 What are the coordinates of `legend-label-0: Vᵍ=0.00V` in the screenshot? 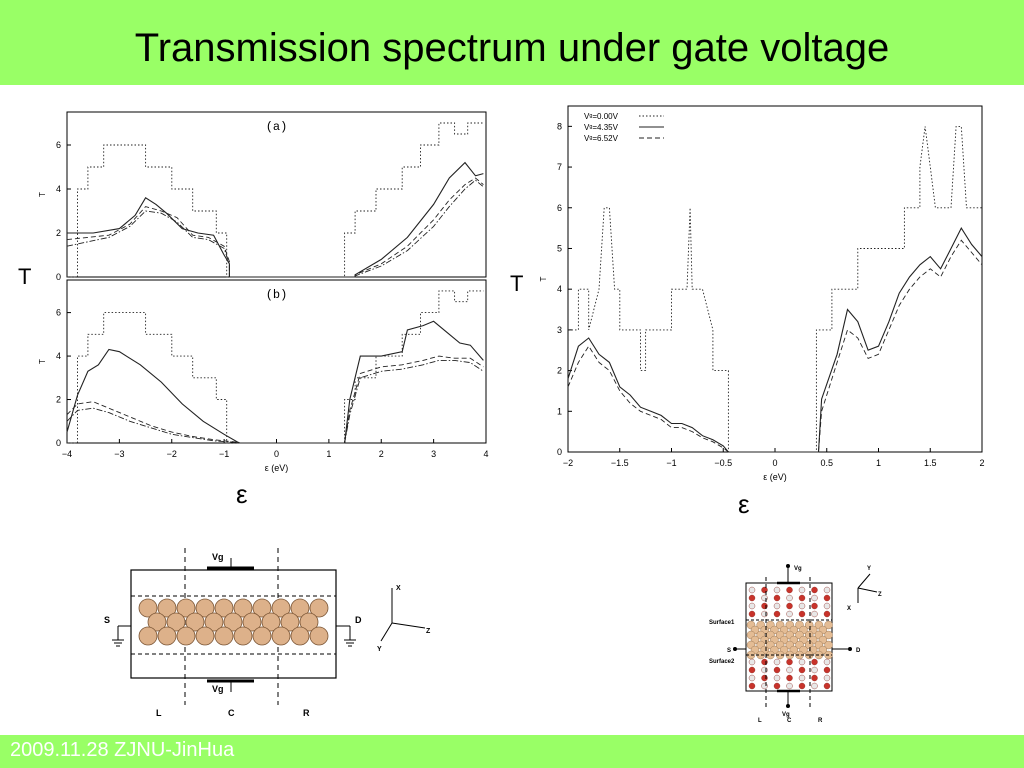 It's located at (601, 116).